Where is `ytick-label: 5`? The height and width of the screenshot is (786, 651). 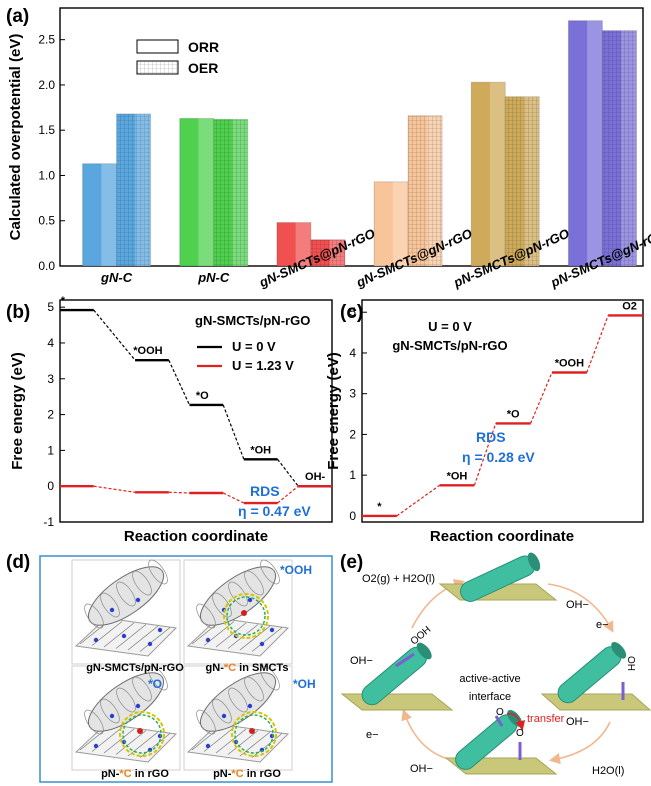
ytick-label: 5 is located at coordinates (50, 307).